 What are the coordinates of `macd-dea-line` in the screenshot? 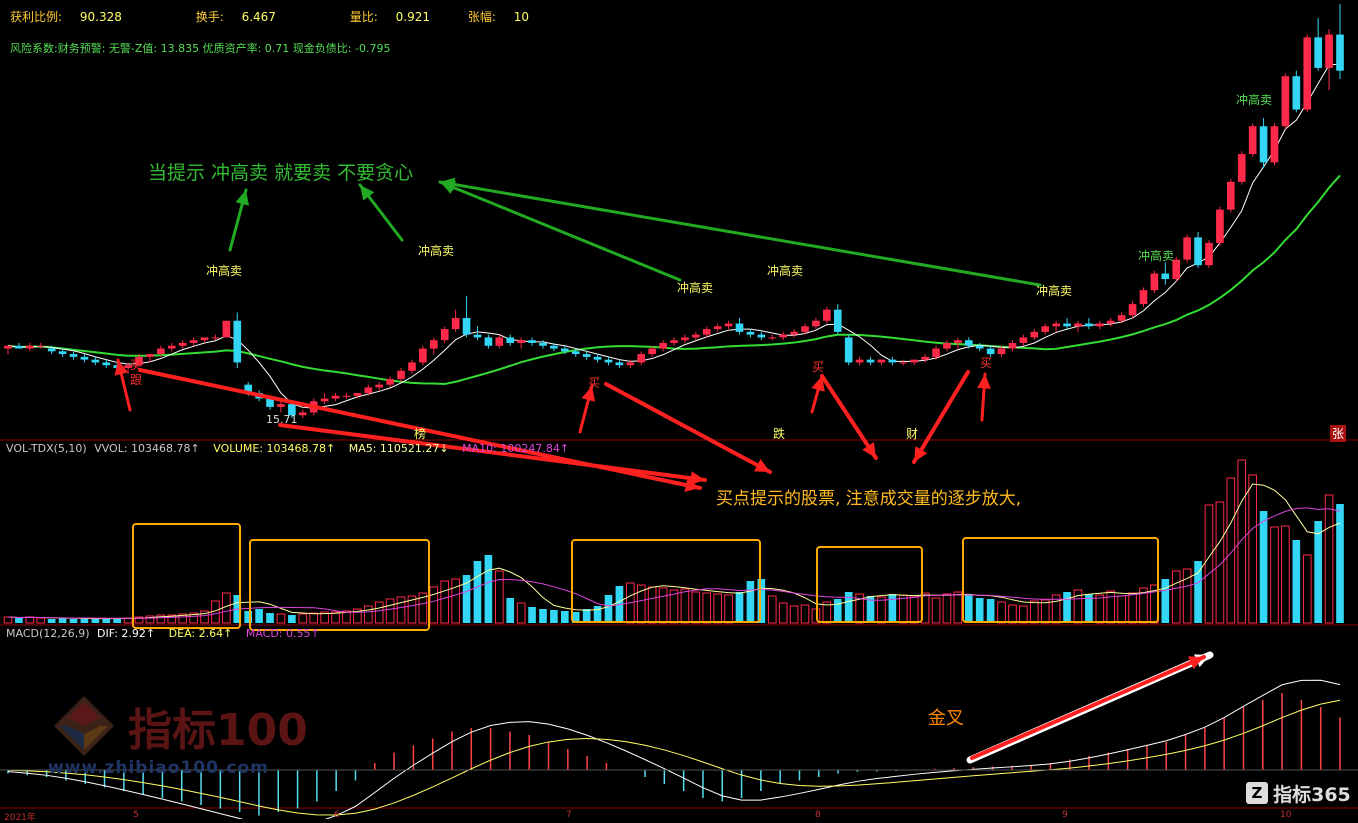 It's located at (674, 757).